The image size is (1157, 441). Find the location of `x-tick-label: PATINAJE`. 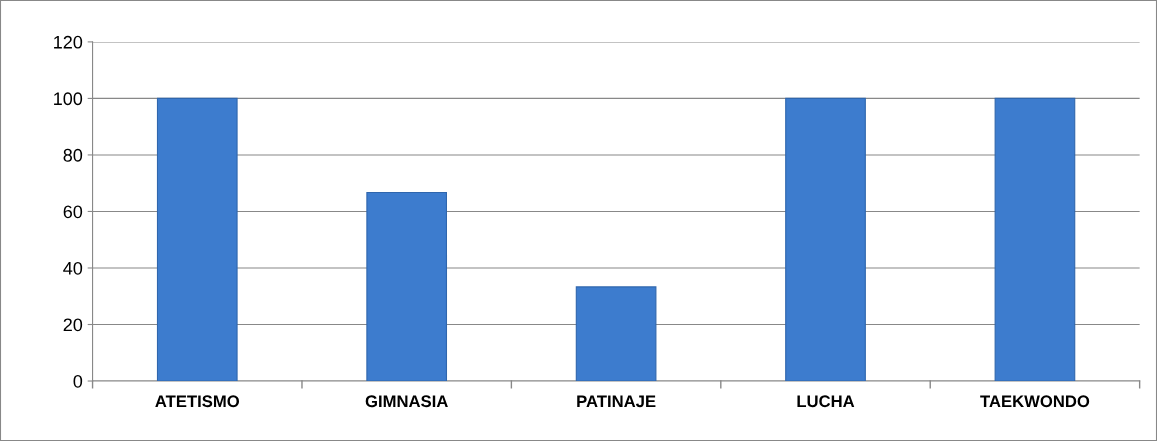

x-tick-label: PATINAJE is located at coordinates (616, 401).